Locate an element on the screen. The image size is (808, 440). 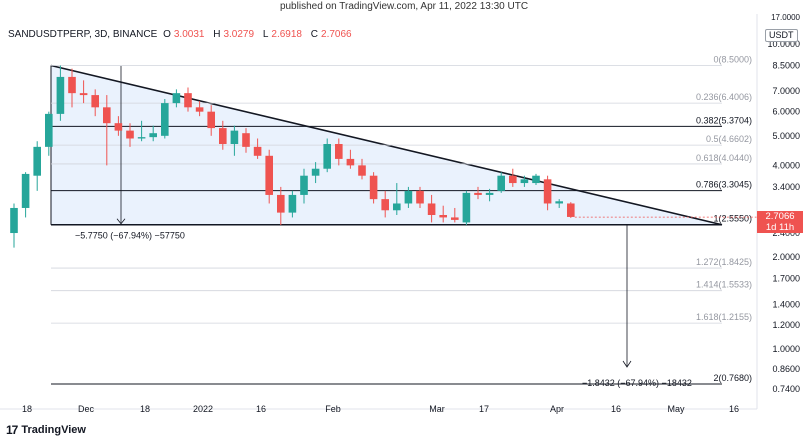
price-axis-tick: 1.2000 is located at coordinates (786, 325).